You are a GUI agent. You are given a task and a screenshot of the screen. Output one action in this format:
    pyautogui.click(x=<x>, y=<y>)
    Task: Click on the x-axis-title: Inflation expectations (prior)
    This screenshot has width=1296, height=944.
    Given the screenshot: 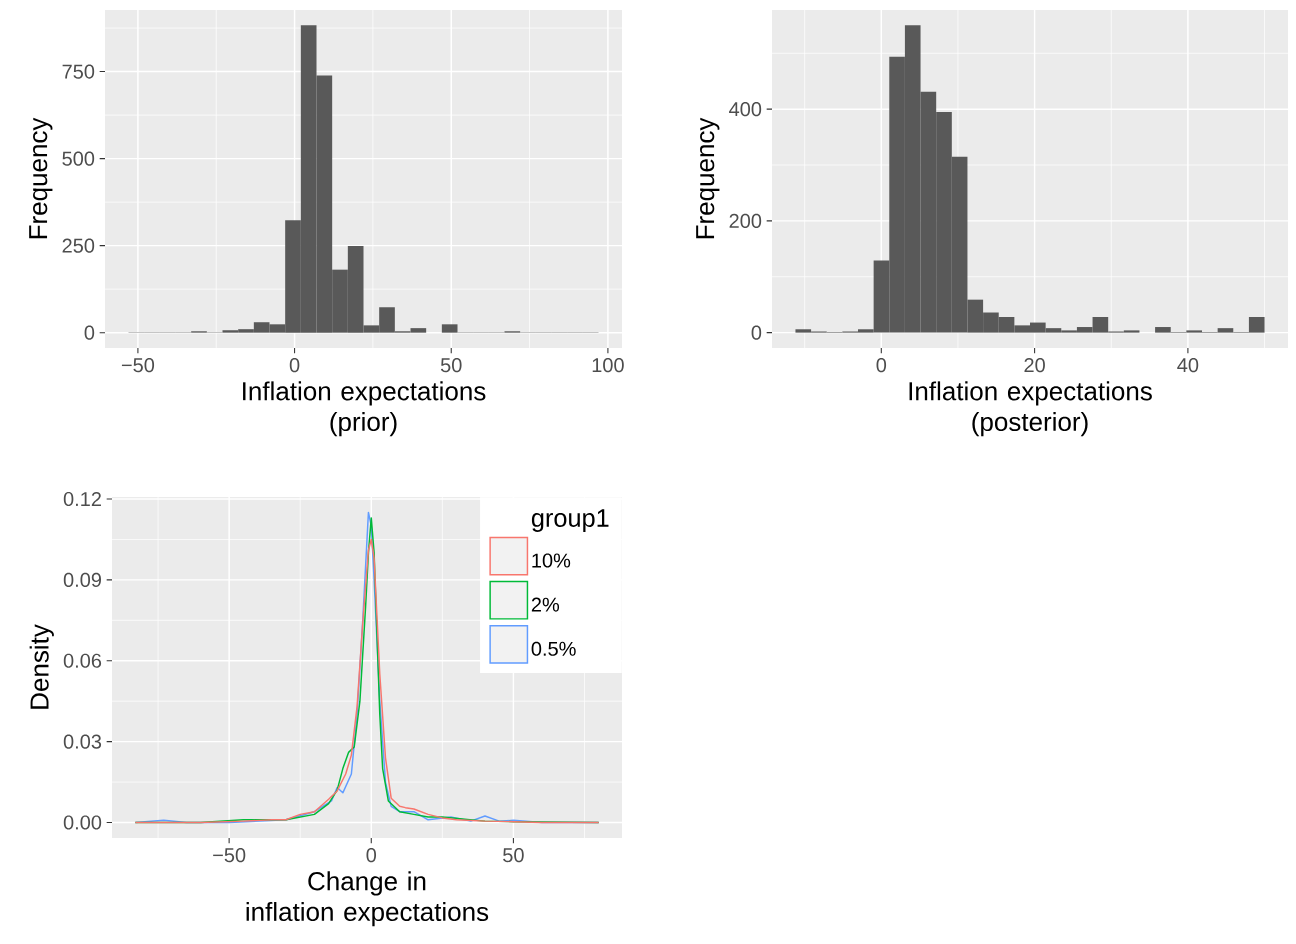 What is the action you would take?
    pyautogui.click(x=364, y=409)
    